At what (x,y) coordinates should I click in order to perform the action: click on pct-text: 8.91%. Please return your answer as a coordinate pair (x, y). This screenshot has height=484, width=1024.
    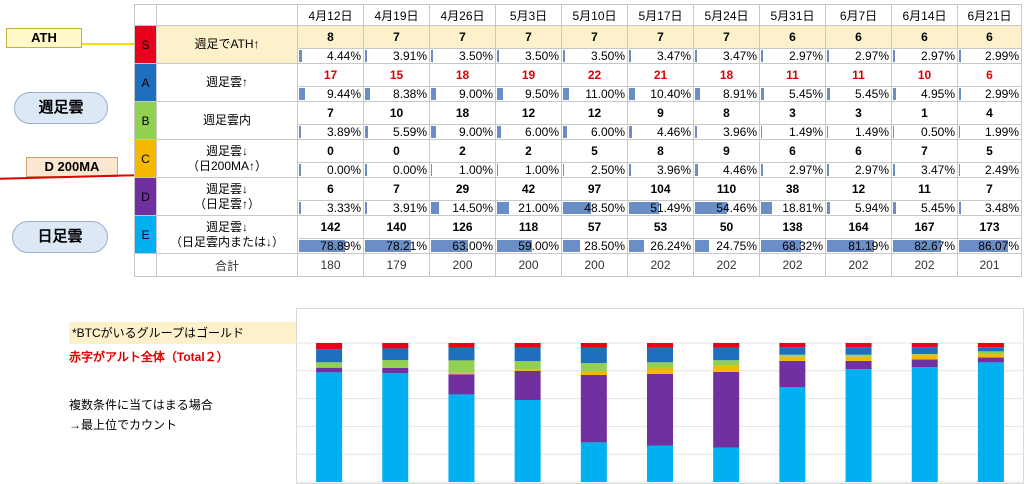
    Looking at the image, I should click on (739, 94).